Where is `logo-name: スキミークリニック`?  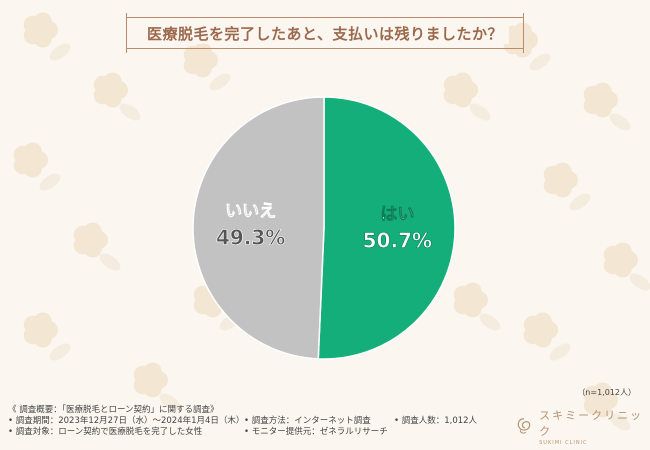 logo-name: スキミークリニック is located at coordinates (591, 423).